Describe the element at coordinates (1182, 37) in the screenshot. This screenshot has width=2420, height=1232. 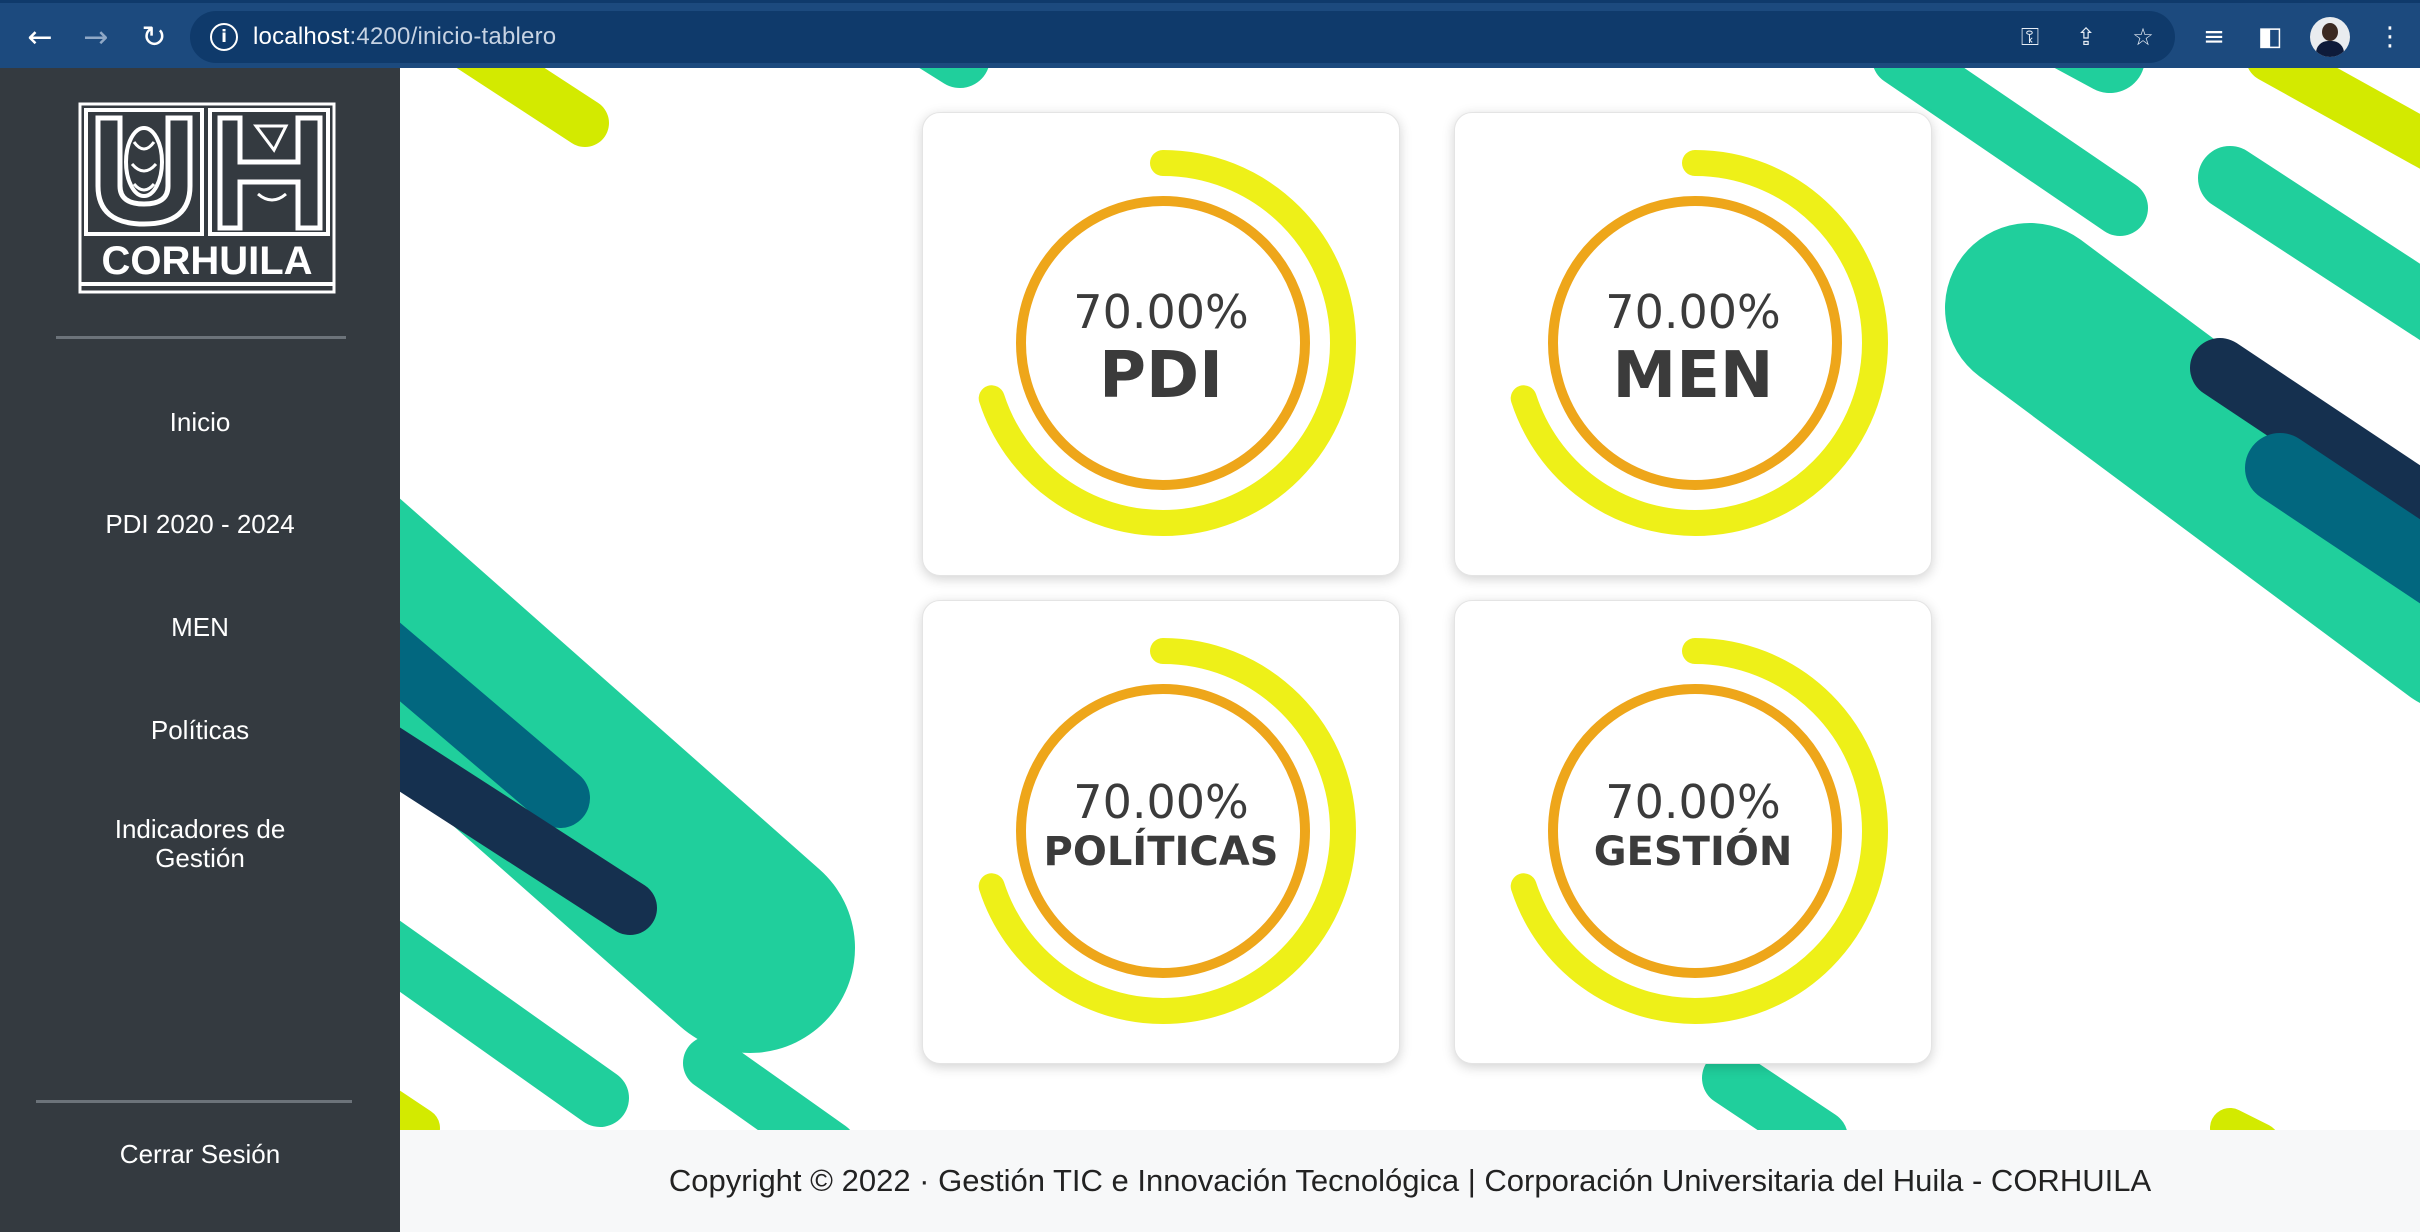
I see `address-bar: i localhost:4200/inicio-tablero ⚿ ⇪ ☆` at that location.